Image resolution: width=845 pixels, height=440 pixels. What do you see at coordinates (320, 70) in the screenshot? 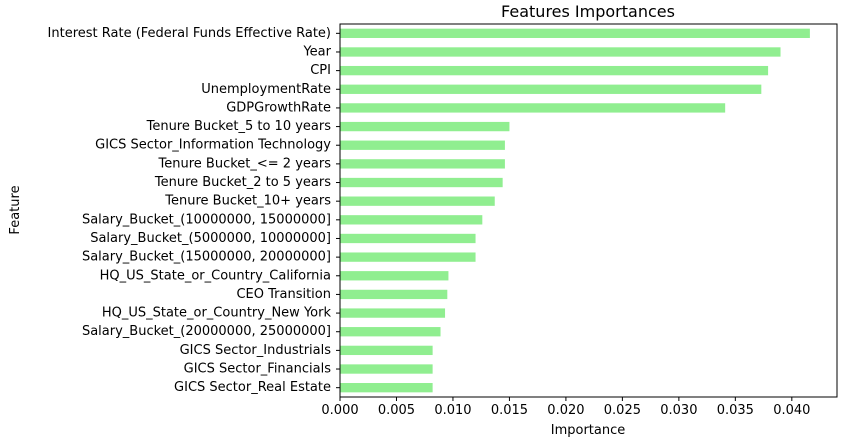
I see `y-tick-label: CPI` at bounding box center [320, 70].